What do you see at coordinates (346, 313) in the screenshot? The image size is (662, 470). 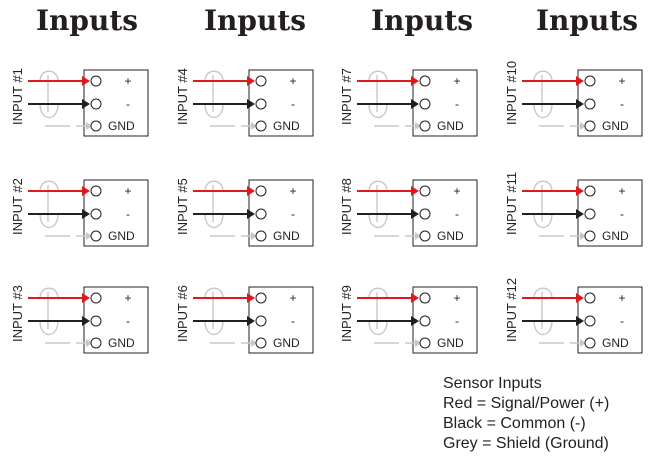 I see `input-label: INPUT #9` at bounding box center [346, 313].